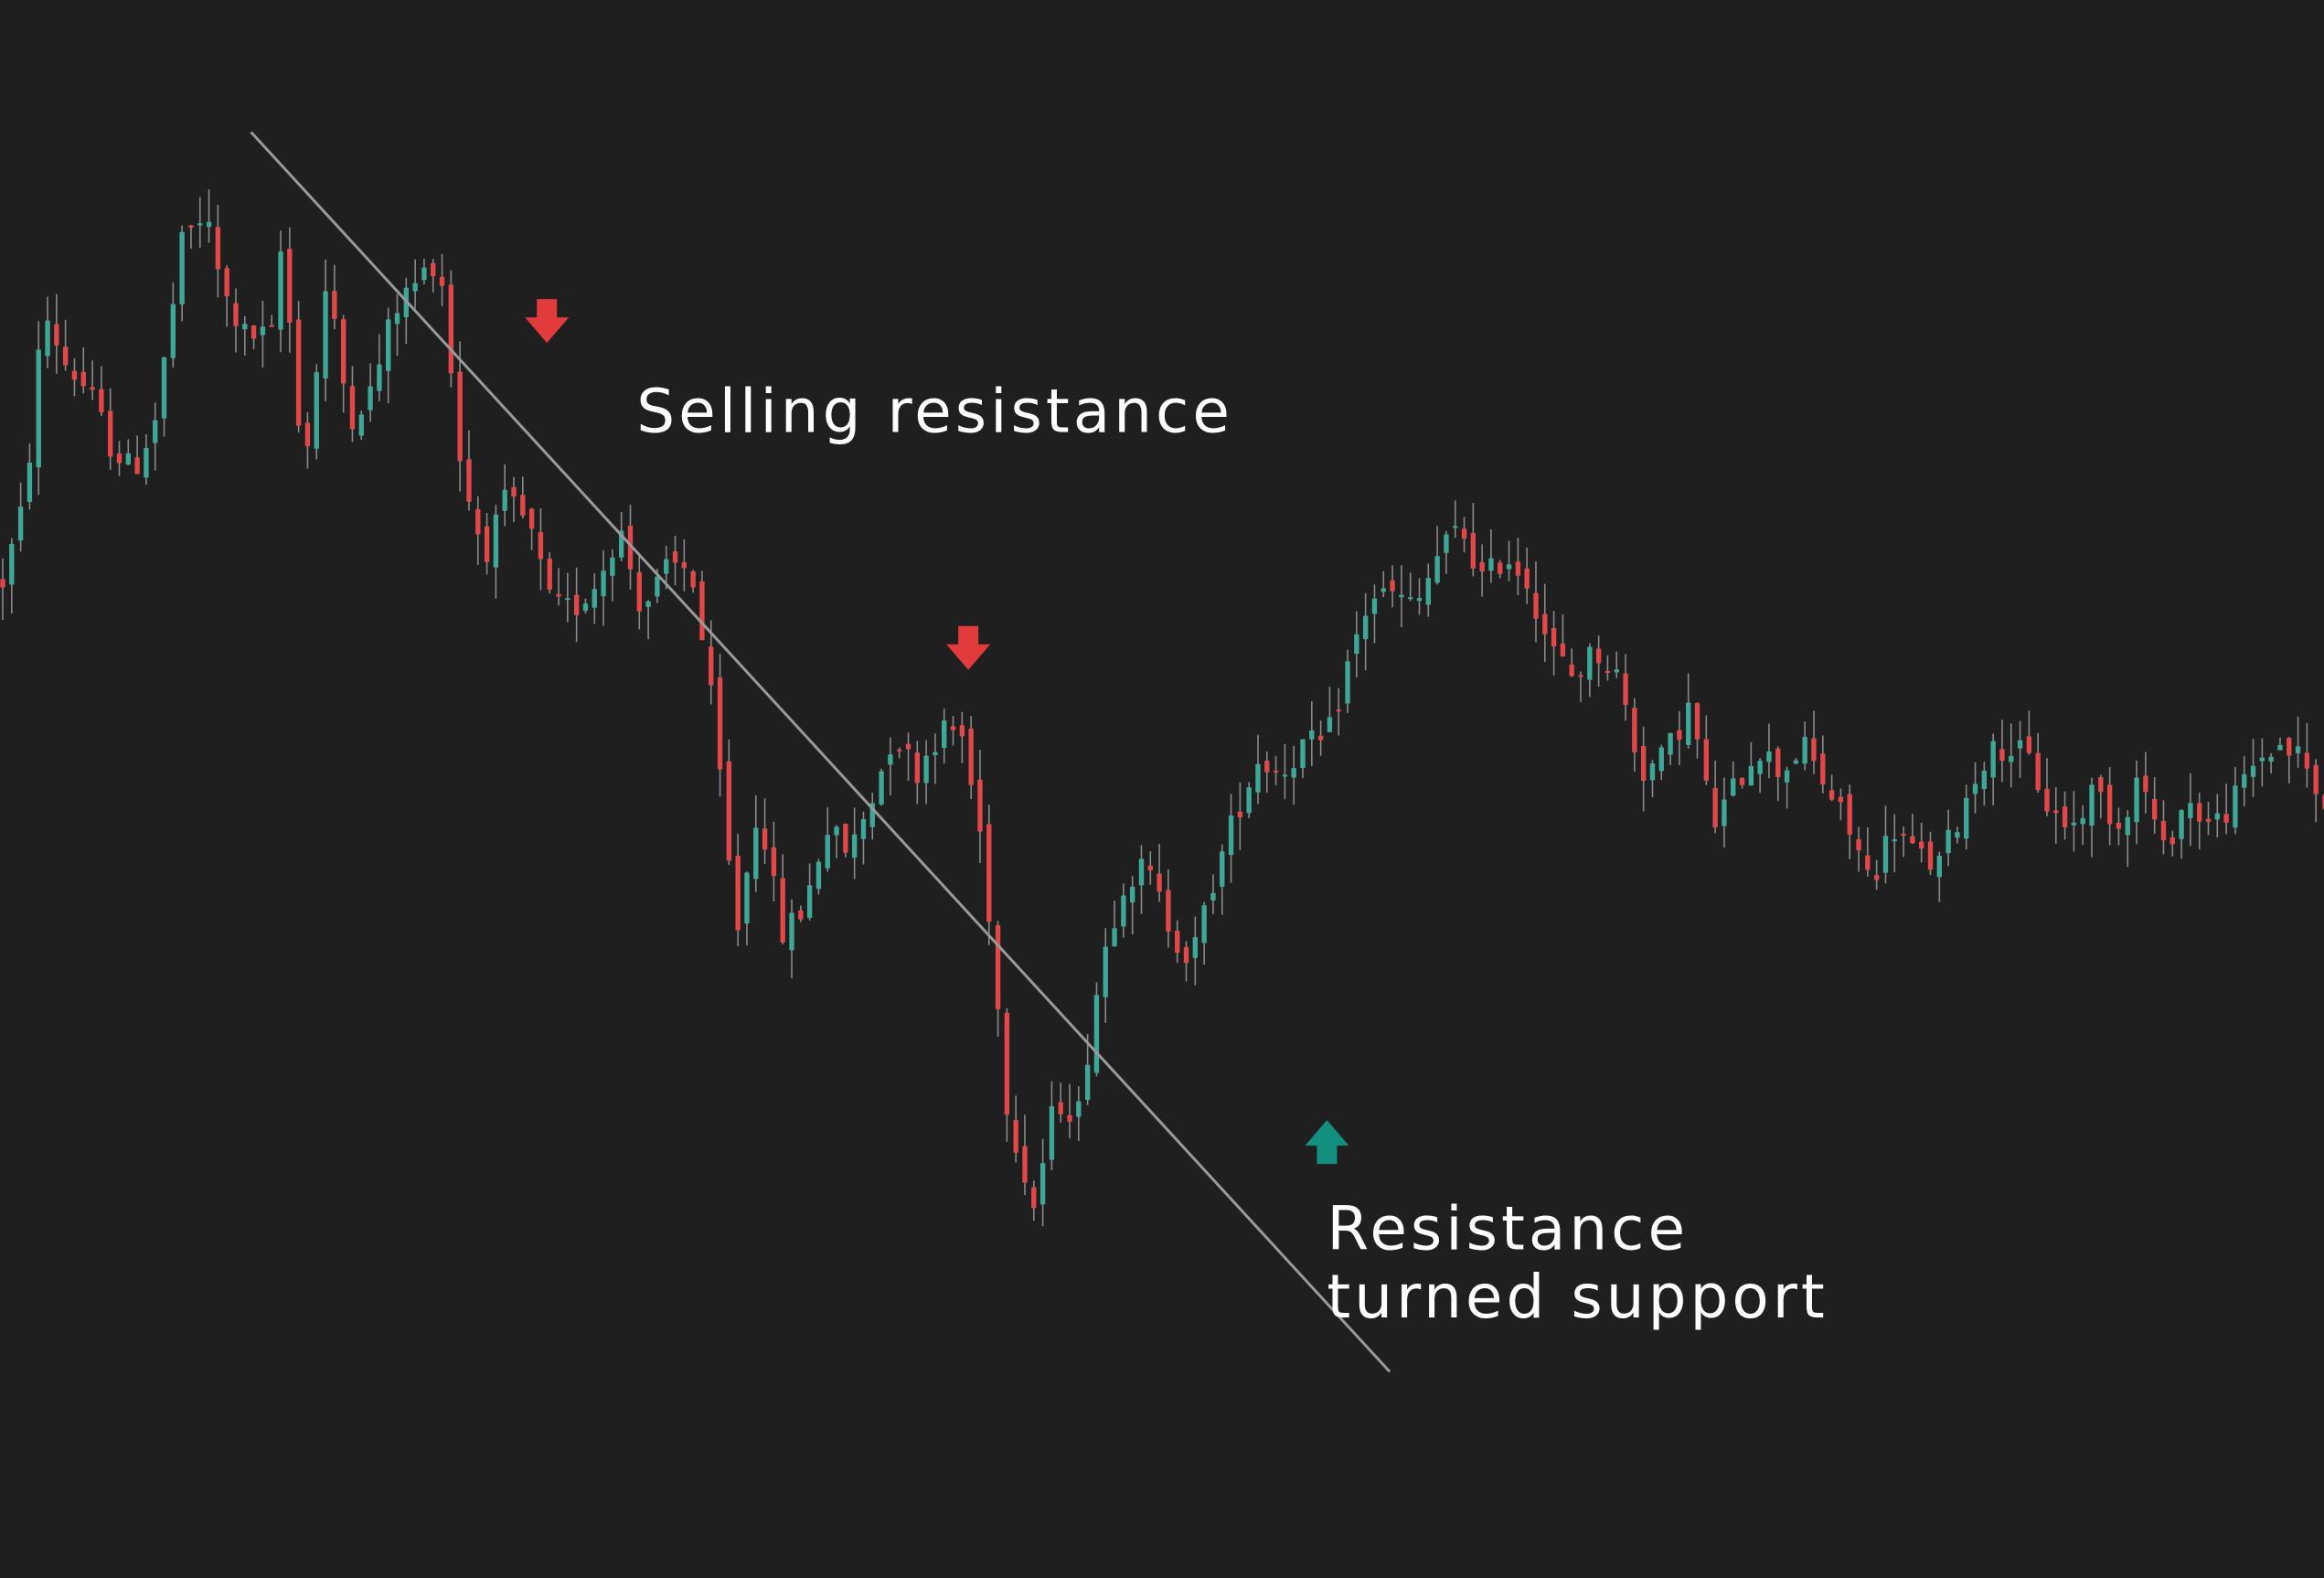  I want to click on annotation-resistance: Resistance, so click(1508, 1228).